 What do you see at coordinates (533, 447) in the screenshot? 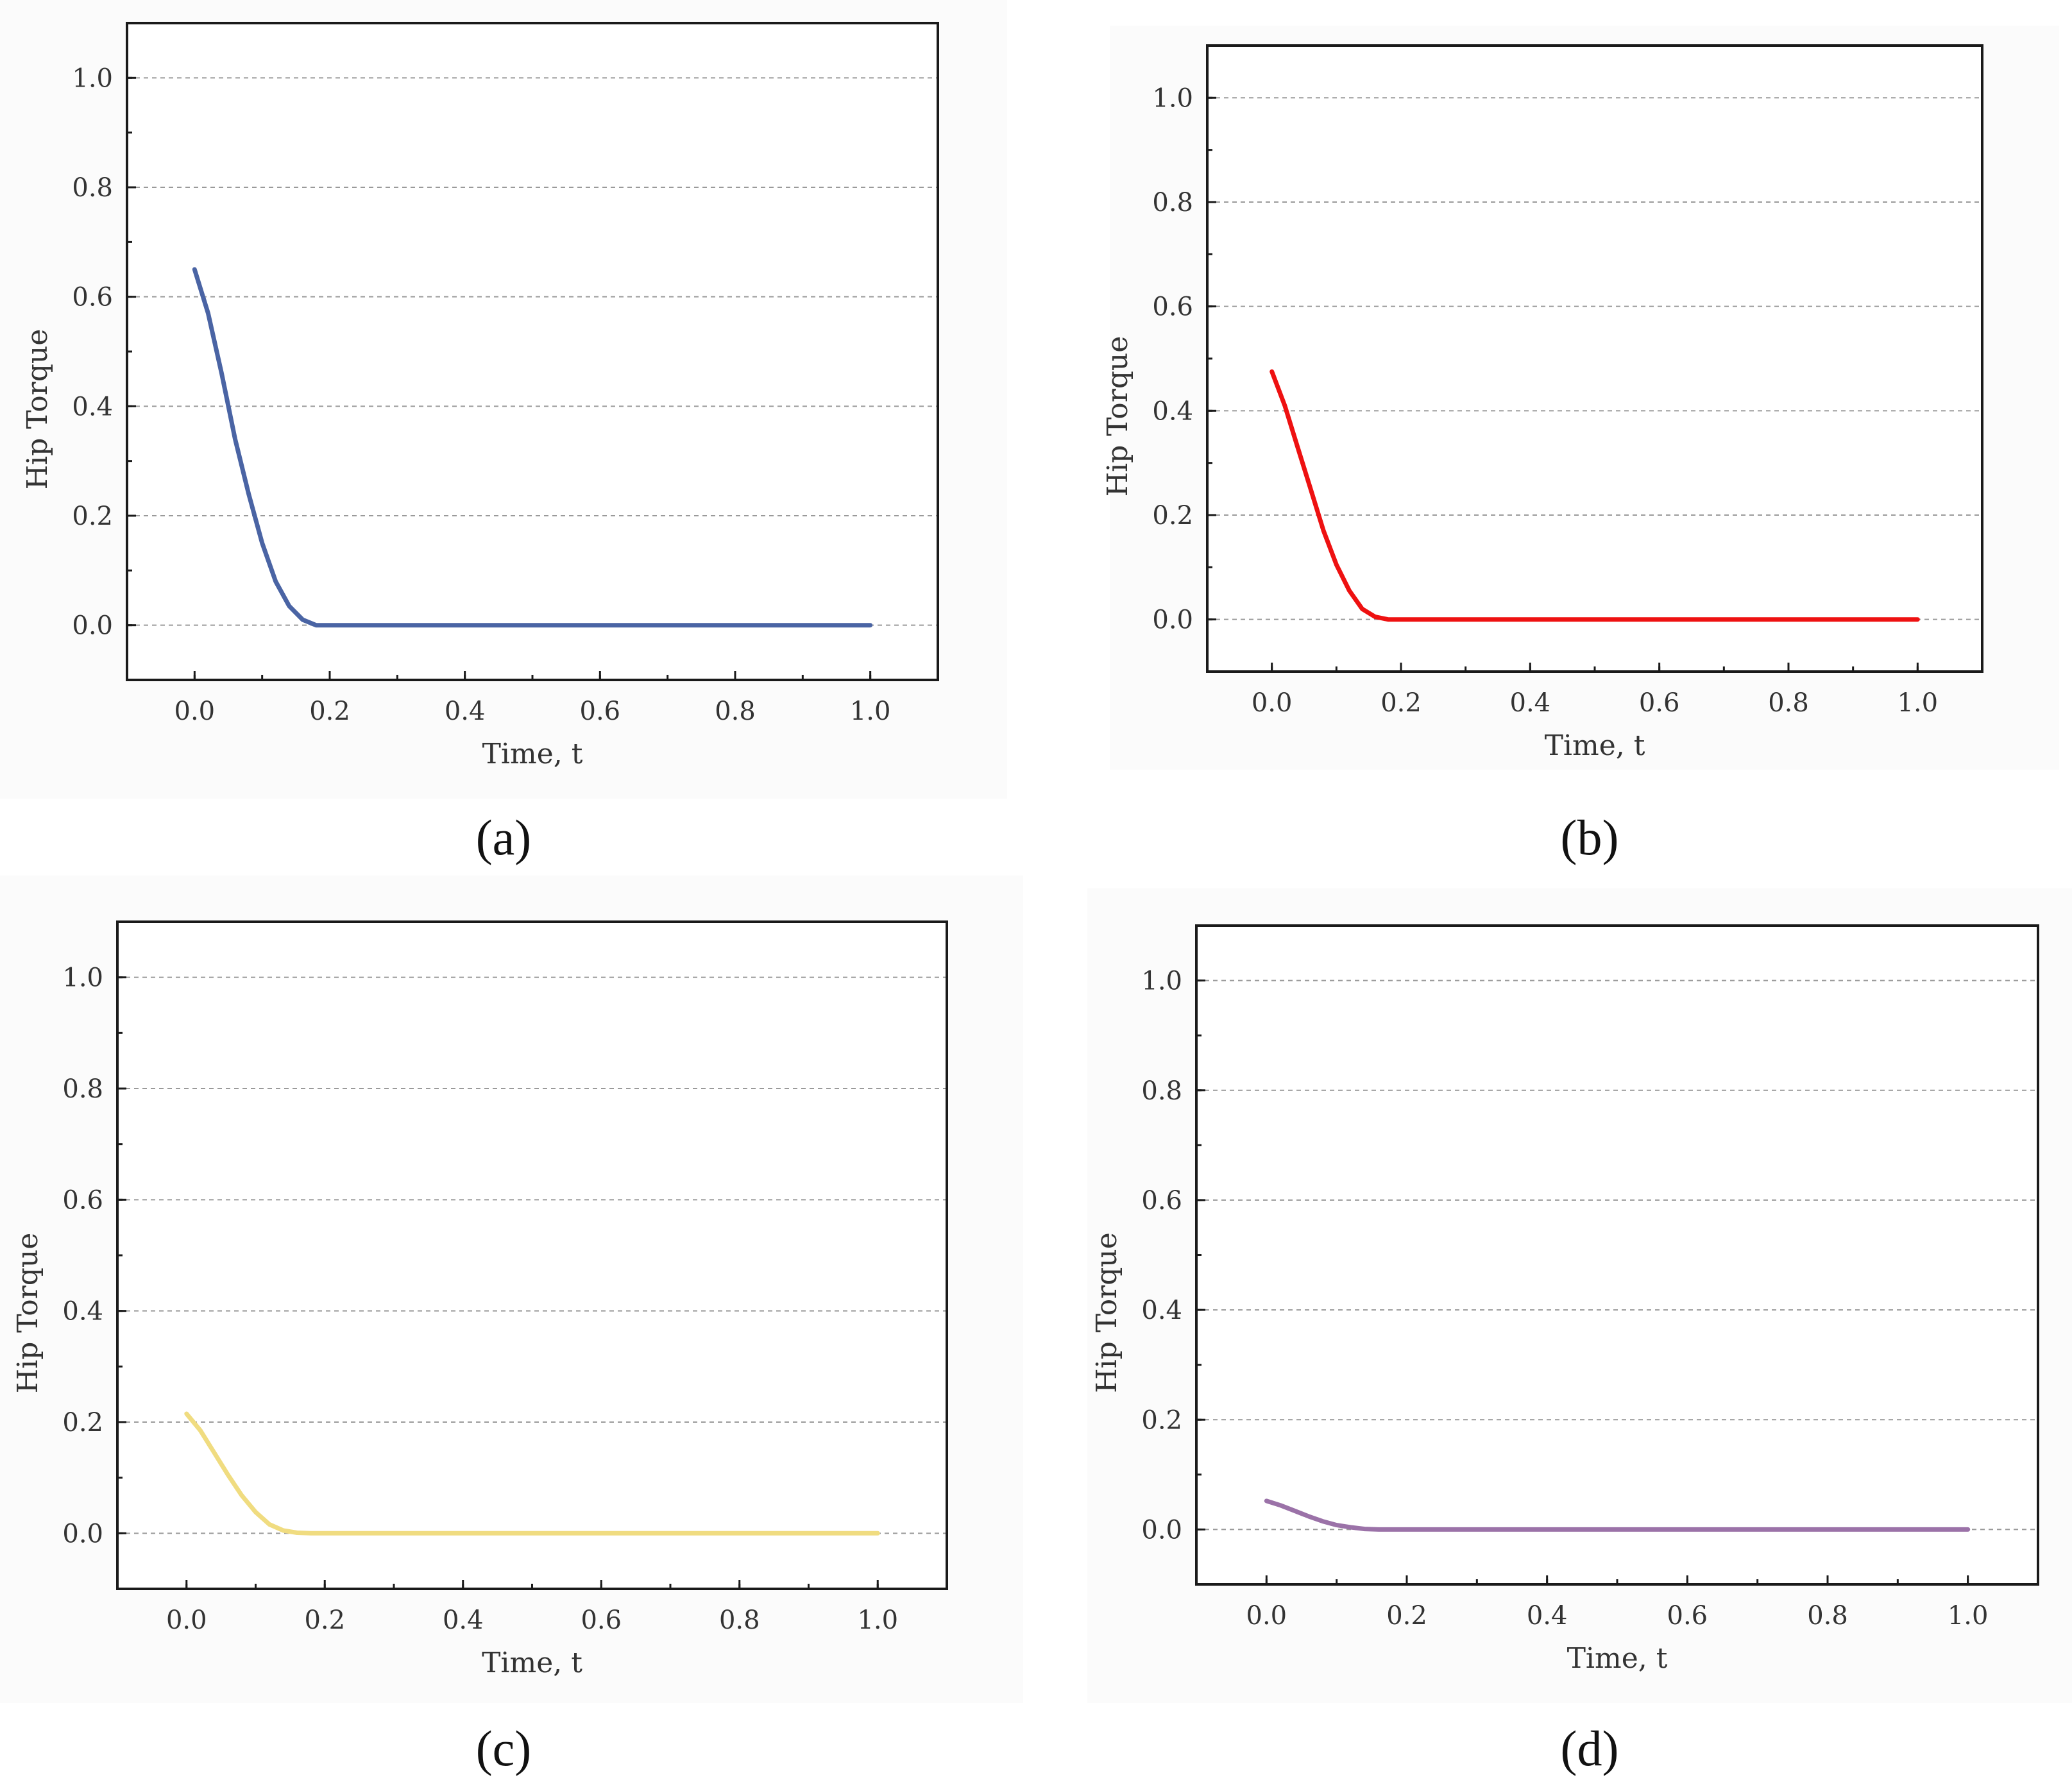
I see `series-line-a` at bounding box center [533, 447].